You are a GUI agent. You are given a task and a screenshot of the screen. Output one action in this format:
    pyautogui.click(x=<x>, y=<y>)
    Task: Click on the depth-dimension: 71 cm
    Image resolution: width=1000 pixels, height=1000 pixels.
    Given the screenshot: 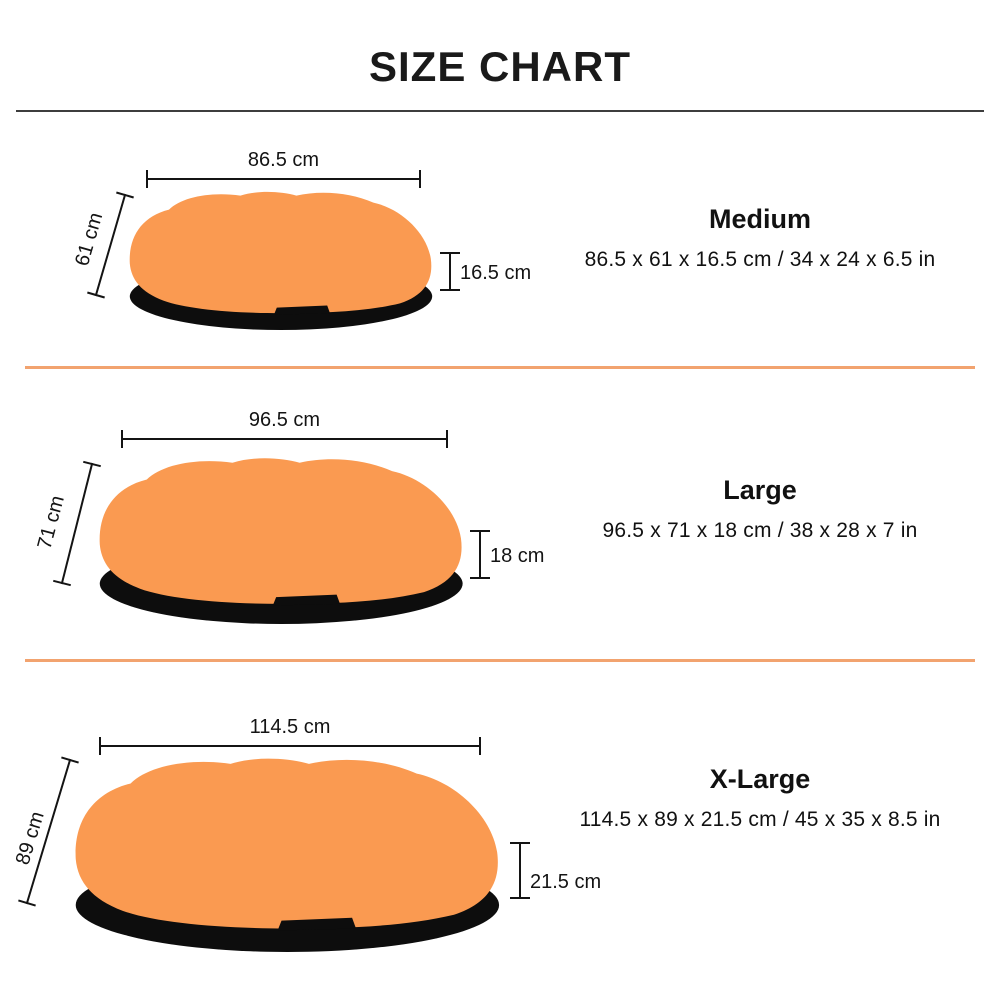 What is the action you would take?
    pyautogui.click(x=67, y=523)
    